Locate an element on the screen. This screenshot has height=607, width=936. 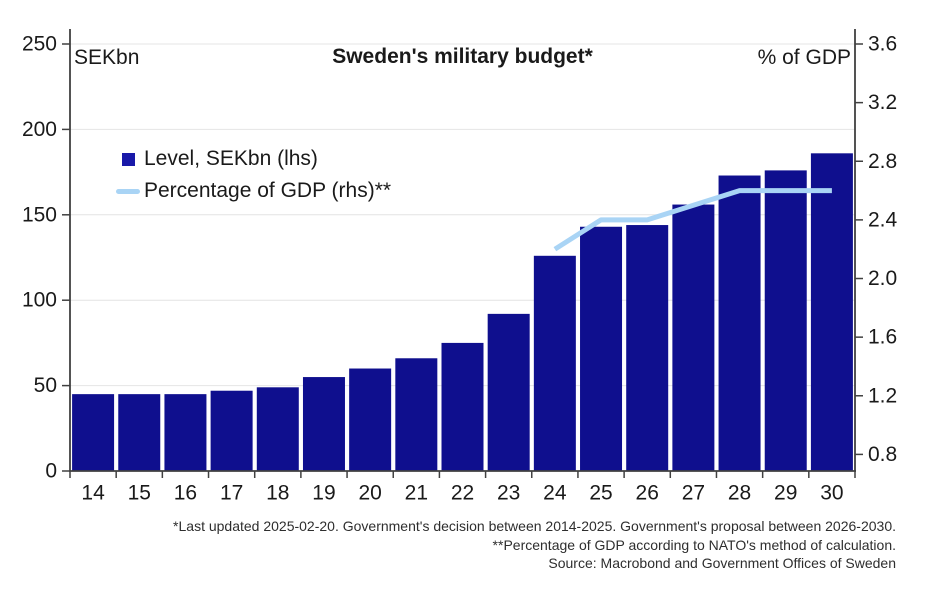
x-label-24: 24 is located at coordinates (555, 493).